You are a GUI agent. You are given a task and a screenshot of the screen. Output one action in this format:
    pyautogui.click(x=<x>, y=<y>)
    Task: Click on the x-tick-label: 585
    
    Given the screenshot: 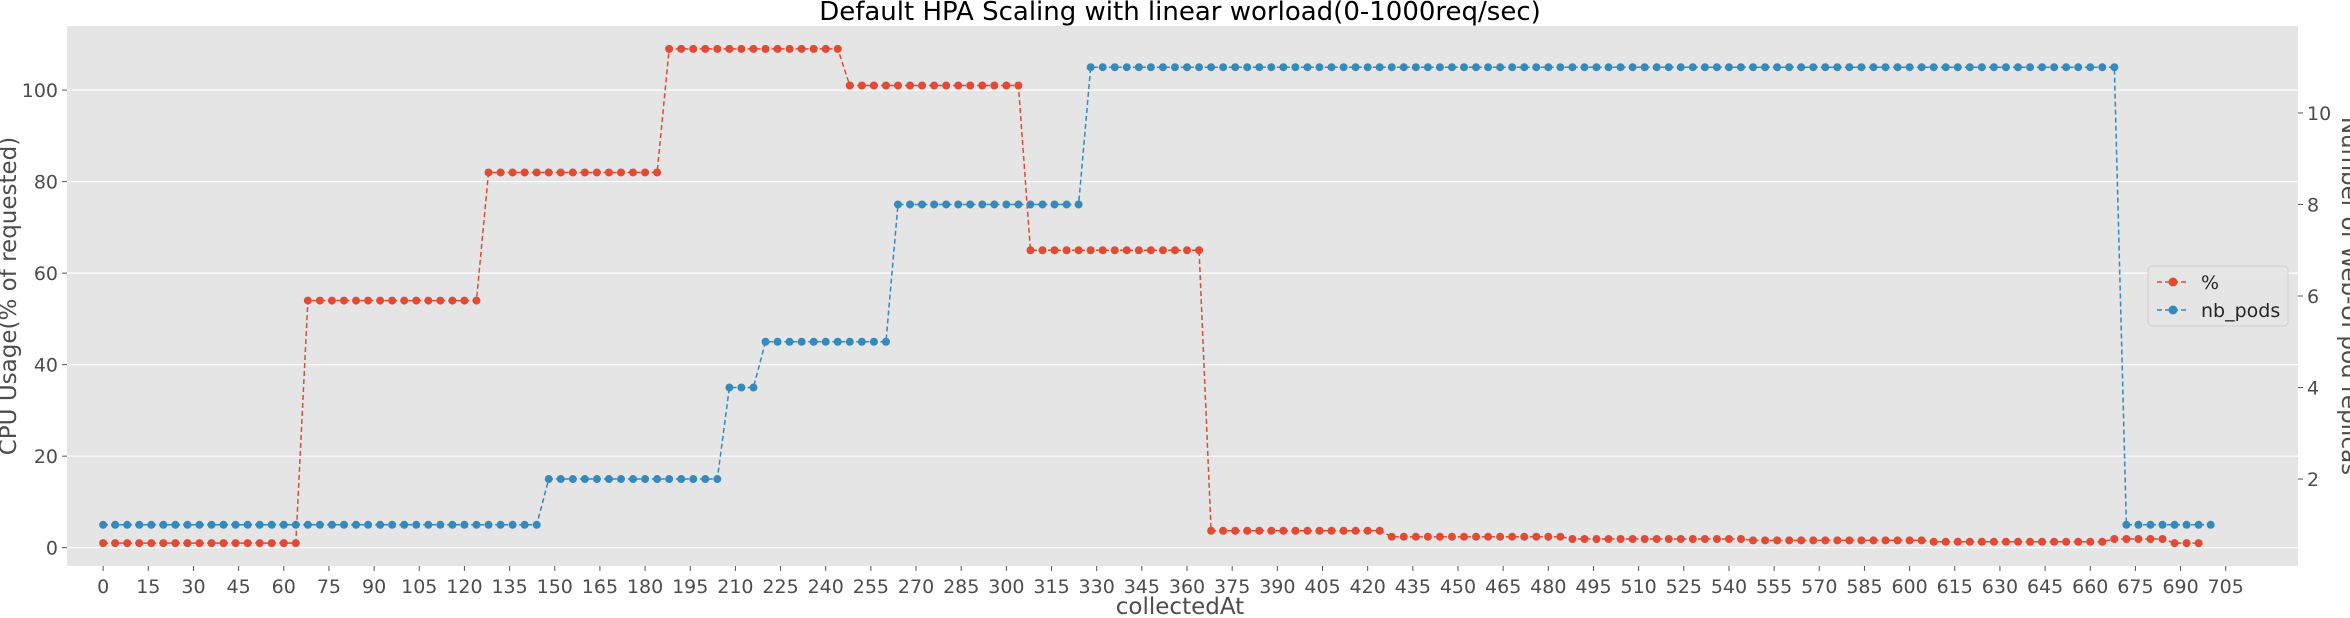 What is the action you would take?
    pyautogui.click(x=1864, y=587)
    